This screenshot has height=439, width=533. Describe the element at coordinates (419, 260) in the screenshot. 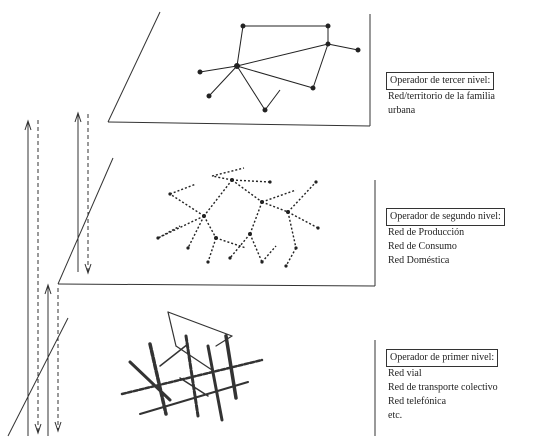

I see `second-level-item: Red Doméstica` at that location.